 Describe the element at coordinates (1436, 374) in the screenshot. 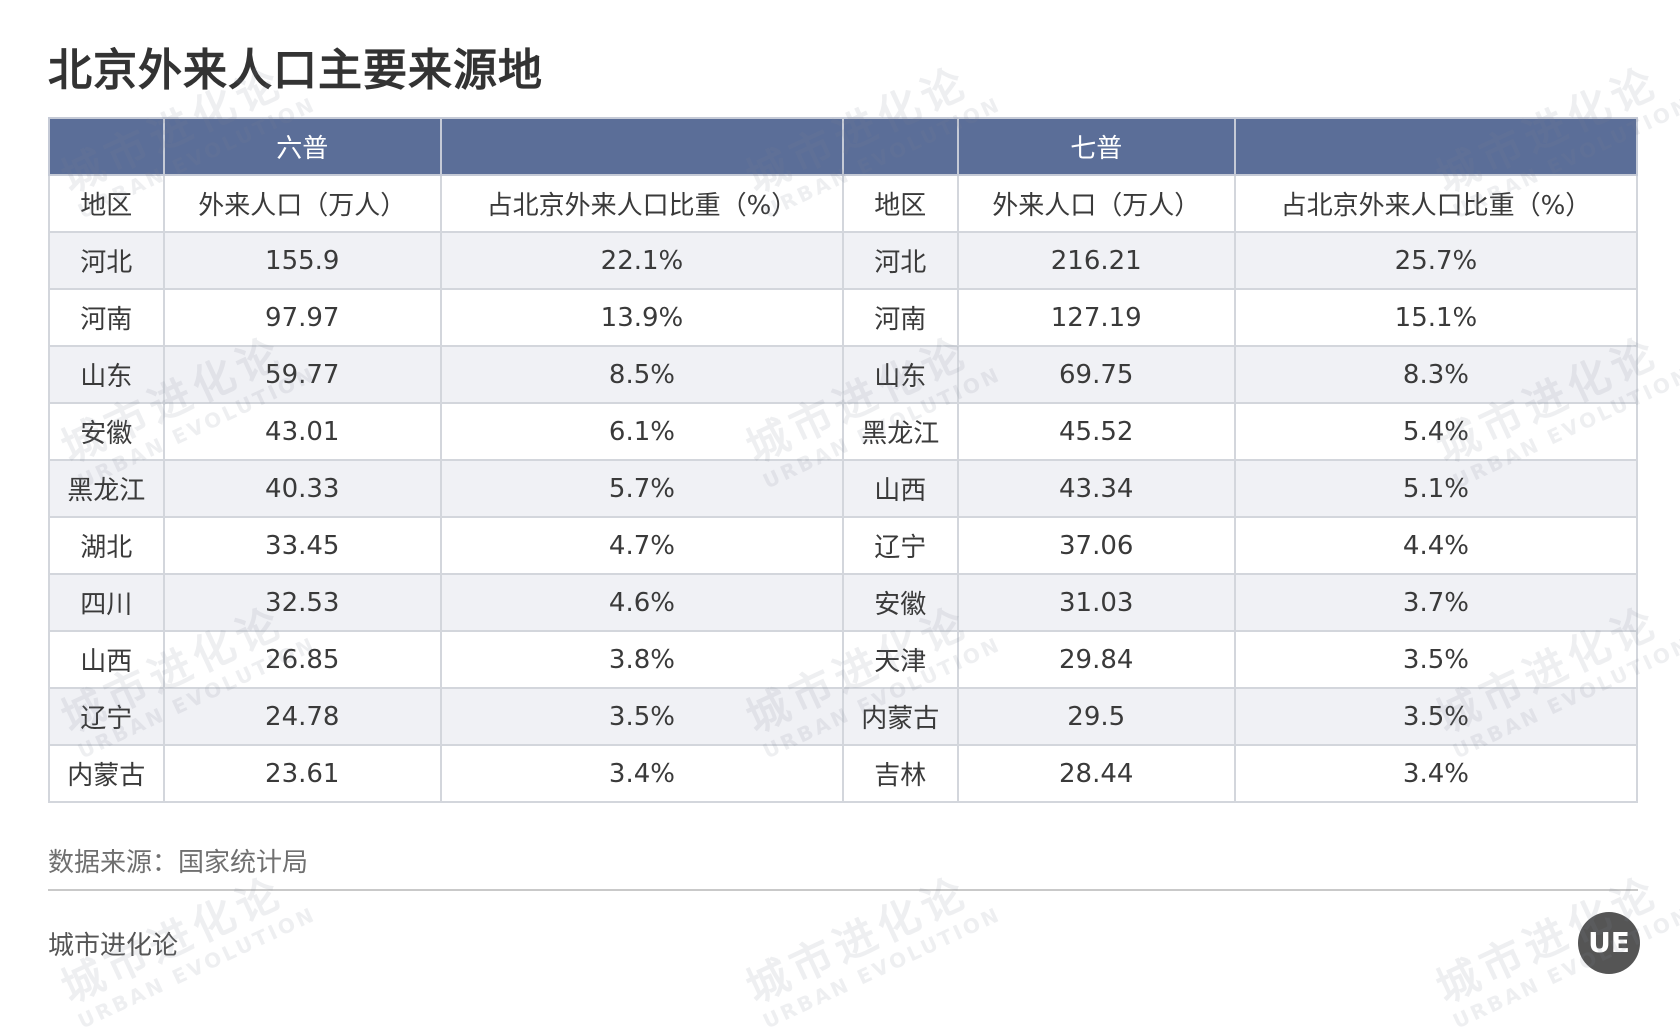

I see `table-cell: 8.3%` at that location.